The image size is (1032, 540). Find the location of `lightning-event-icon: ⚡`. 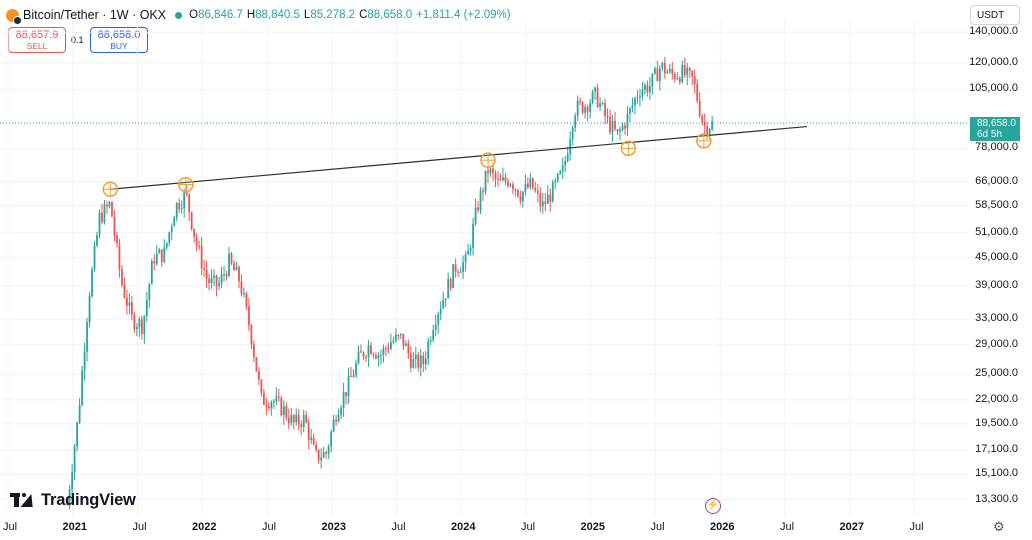

lightning-event-icon: ⚡ is located at coordinates (713, 506).